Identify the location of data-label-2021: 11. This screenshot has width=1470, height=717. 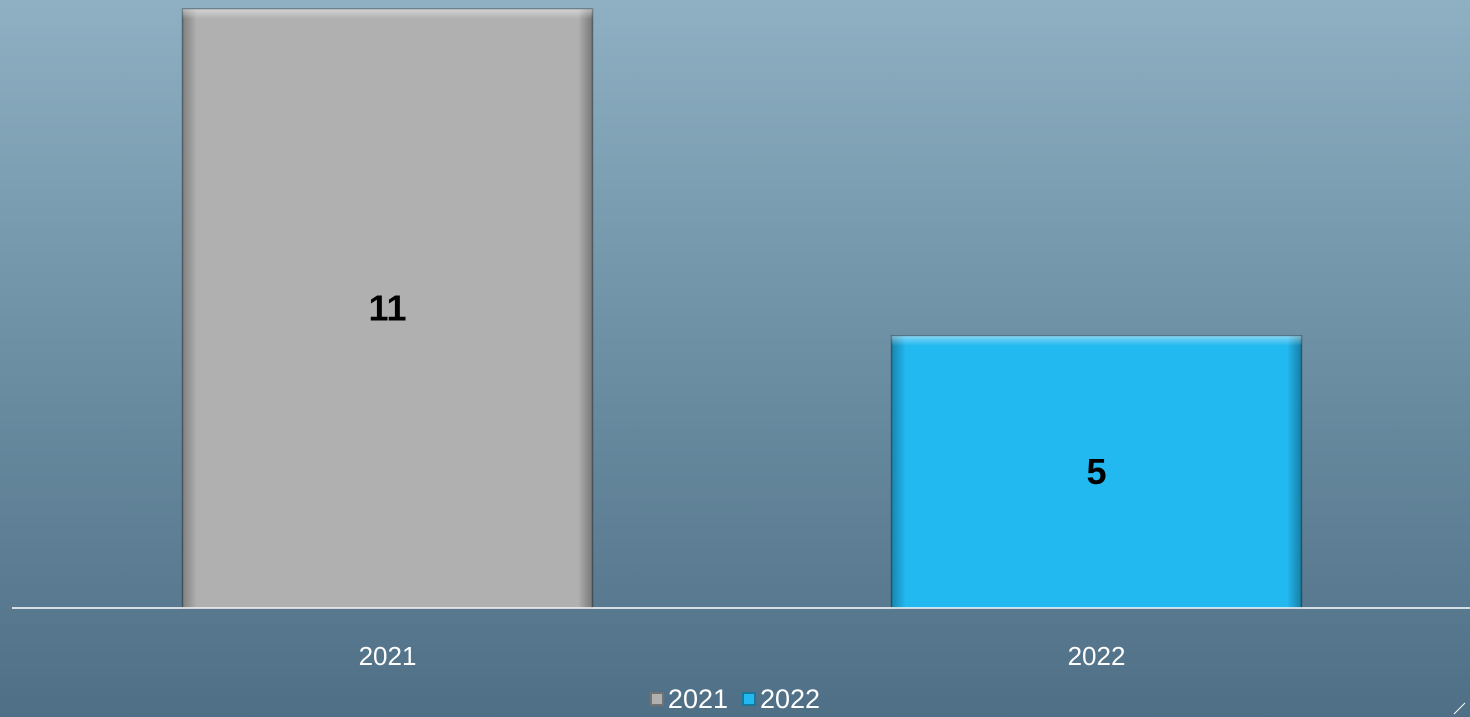
(387, 308).